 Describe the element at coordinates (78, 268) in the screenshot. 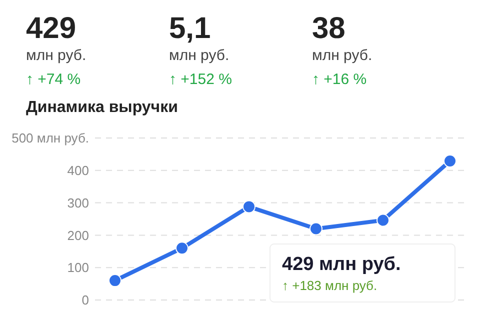

I see `y-tick-label: 100` at that location.